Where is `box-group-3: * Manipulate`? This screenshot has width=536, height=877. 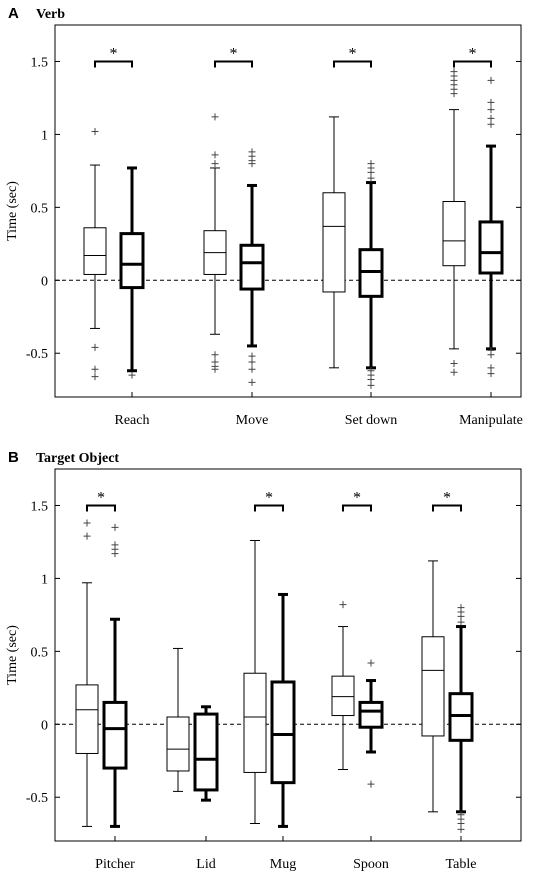 box-group-3: * Manipulate is located at coordinates (482, 236).